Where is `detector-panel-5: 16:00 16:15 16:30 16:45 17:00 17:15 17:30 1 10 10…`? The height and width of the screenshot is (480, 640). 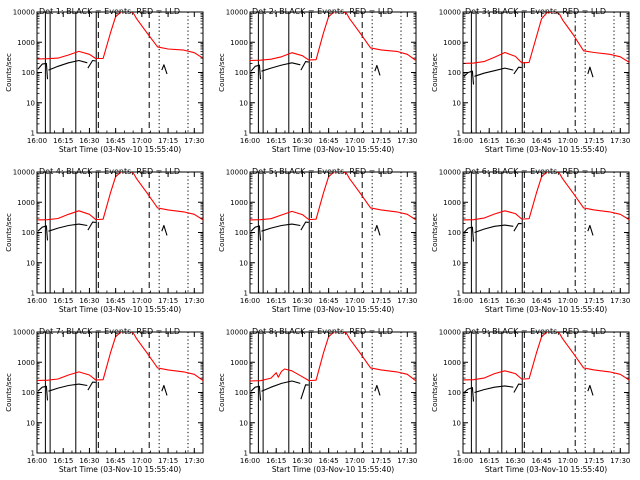 detector-panel-5: 16:00 16:15 16:30 16:45 17:00 17:15 17:30 1 10 10… is located at coordinates (317, 240).